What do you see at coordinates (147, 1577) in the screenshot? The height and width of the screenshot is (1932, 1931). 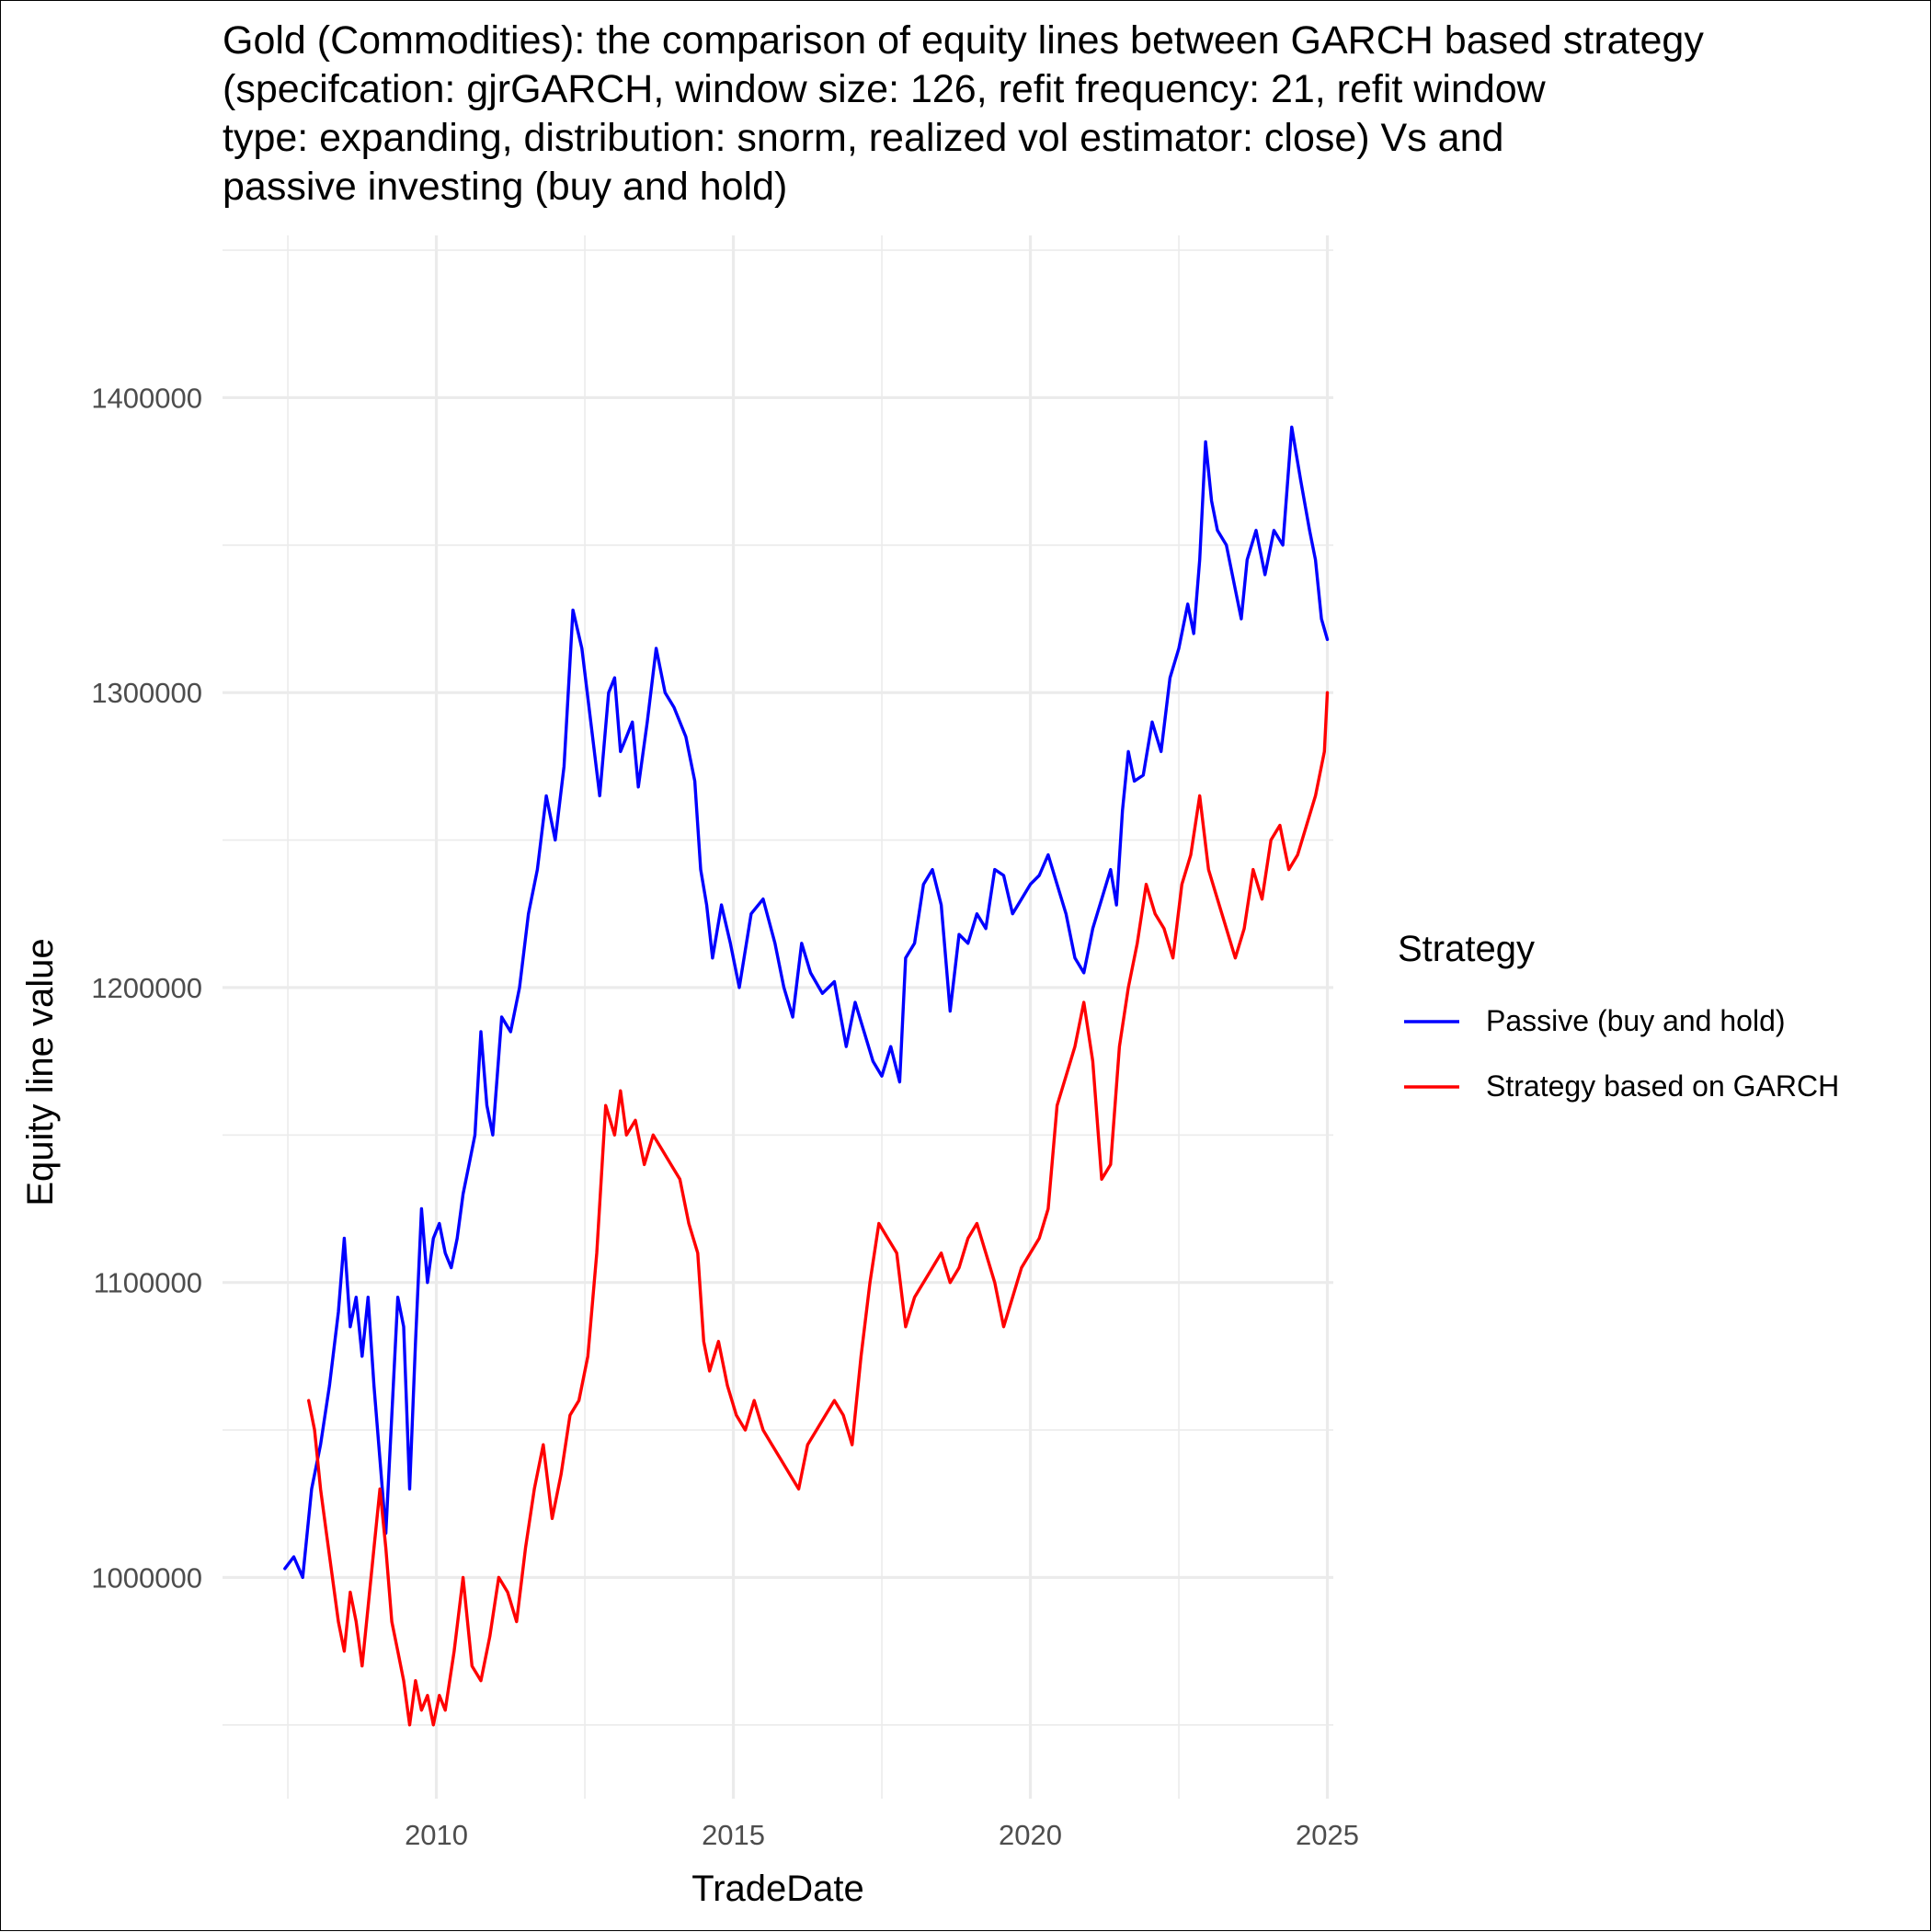 I see `y-tick-label: 1000000` at bounding box center [147, 1577].